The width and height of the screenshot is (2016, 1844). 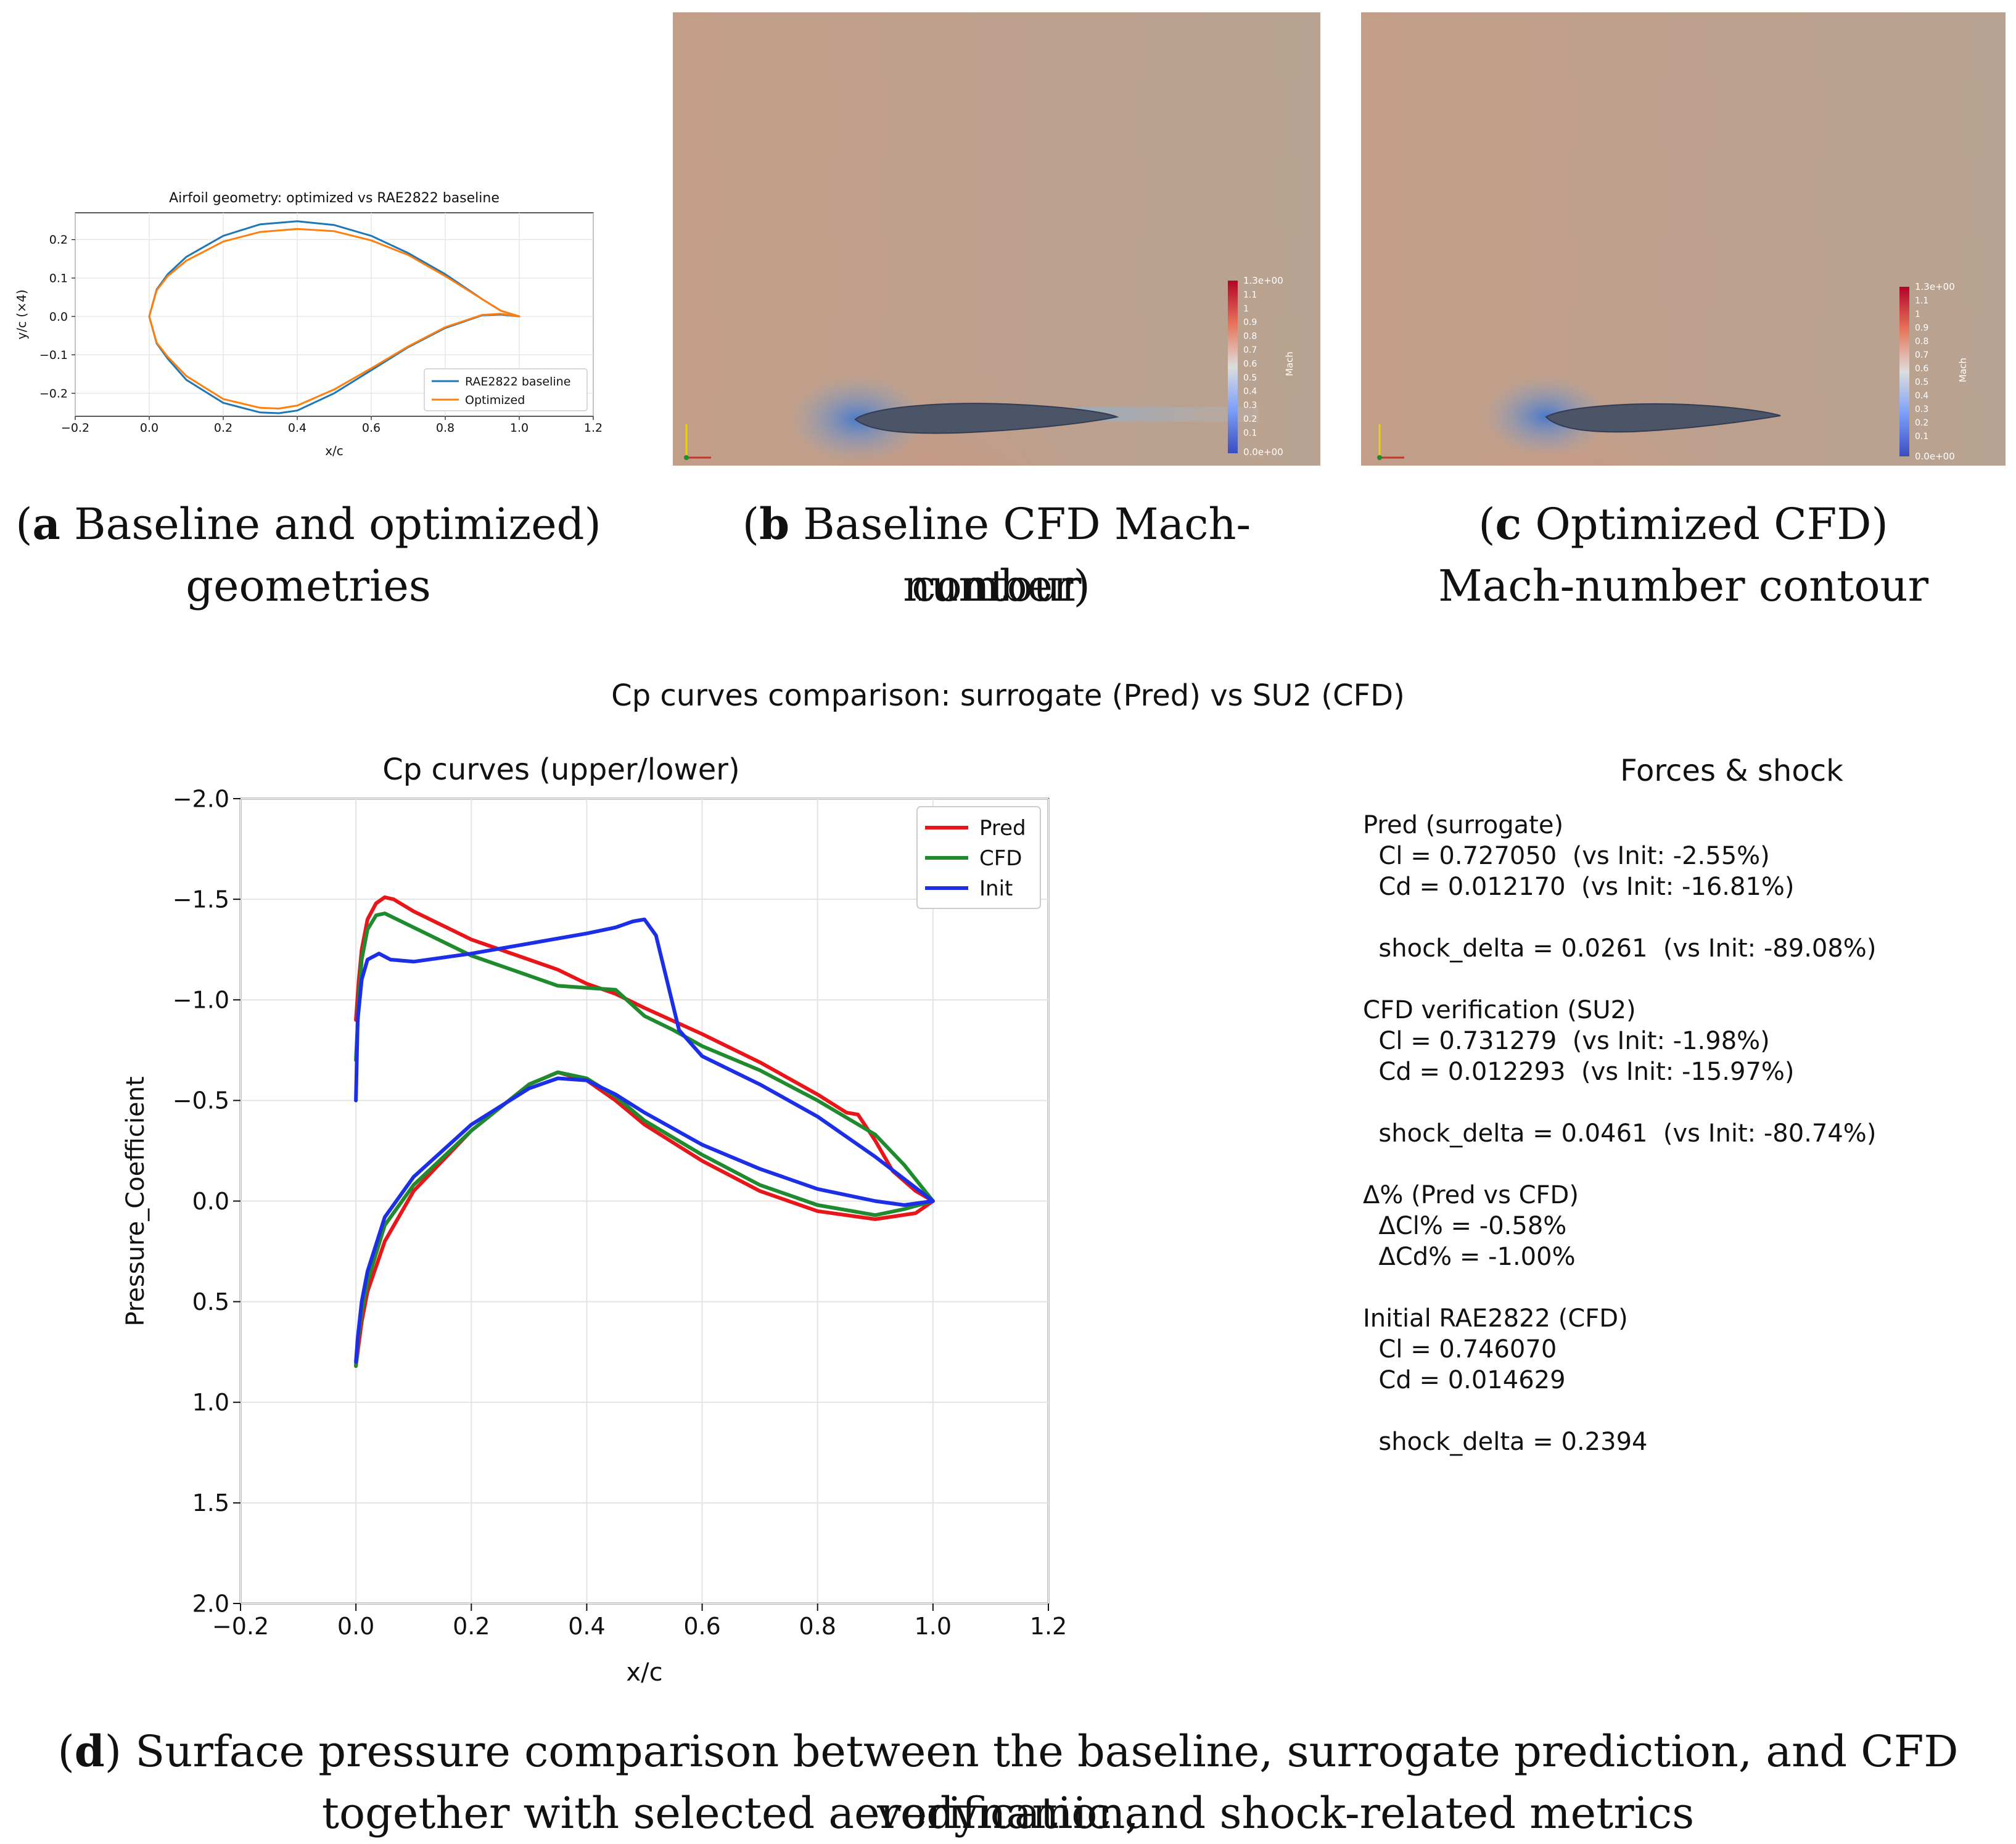 What do you see at coordinates (701, 1626) in the screenshot?
I see `x-tick-label: 0.6` at bounding box center [701, 1626].